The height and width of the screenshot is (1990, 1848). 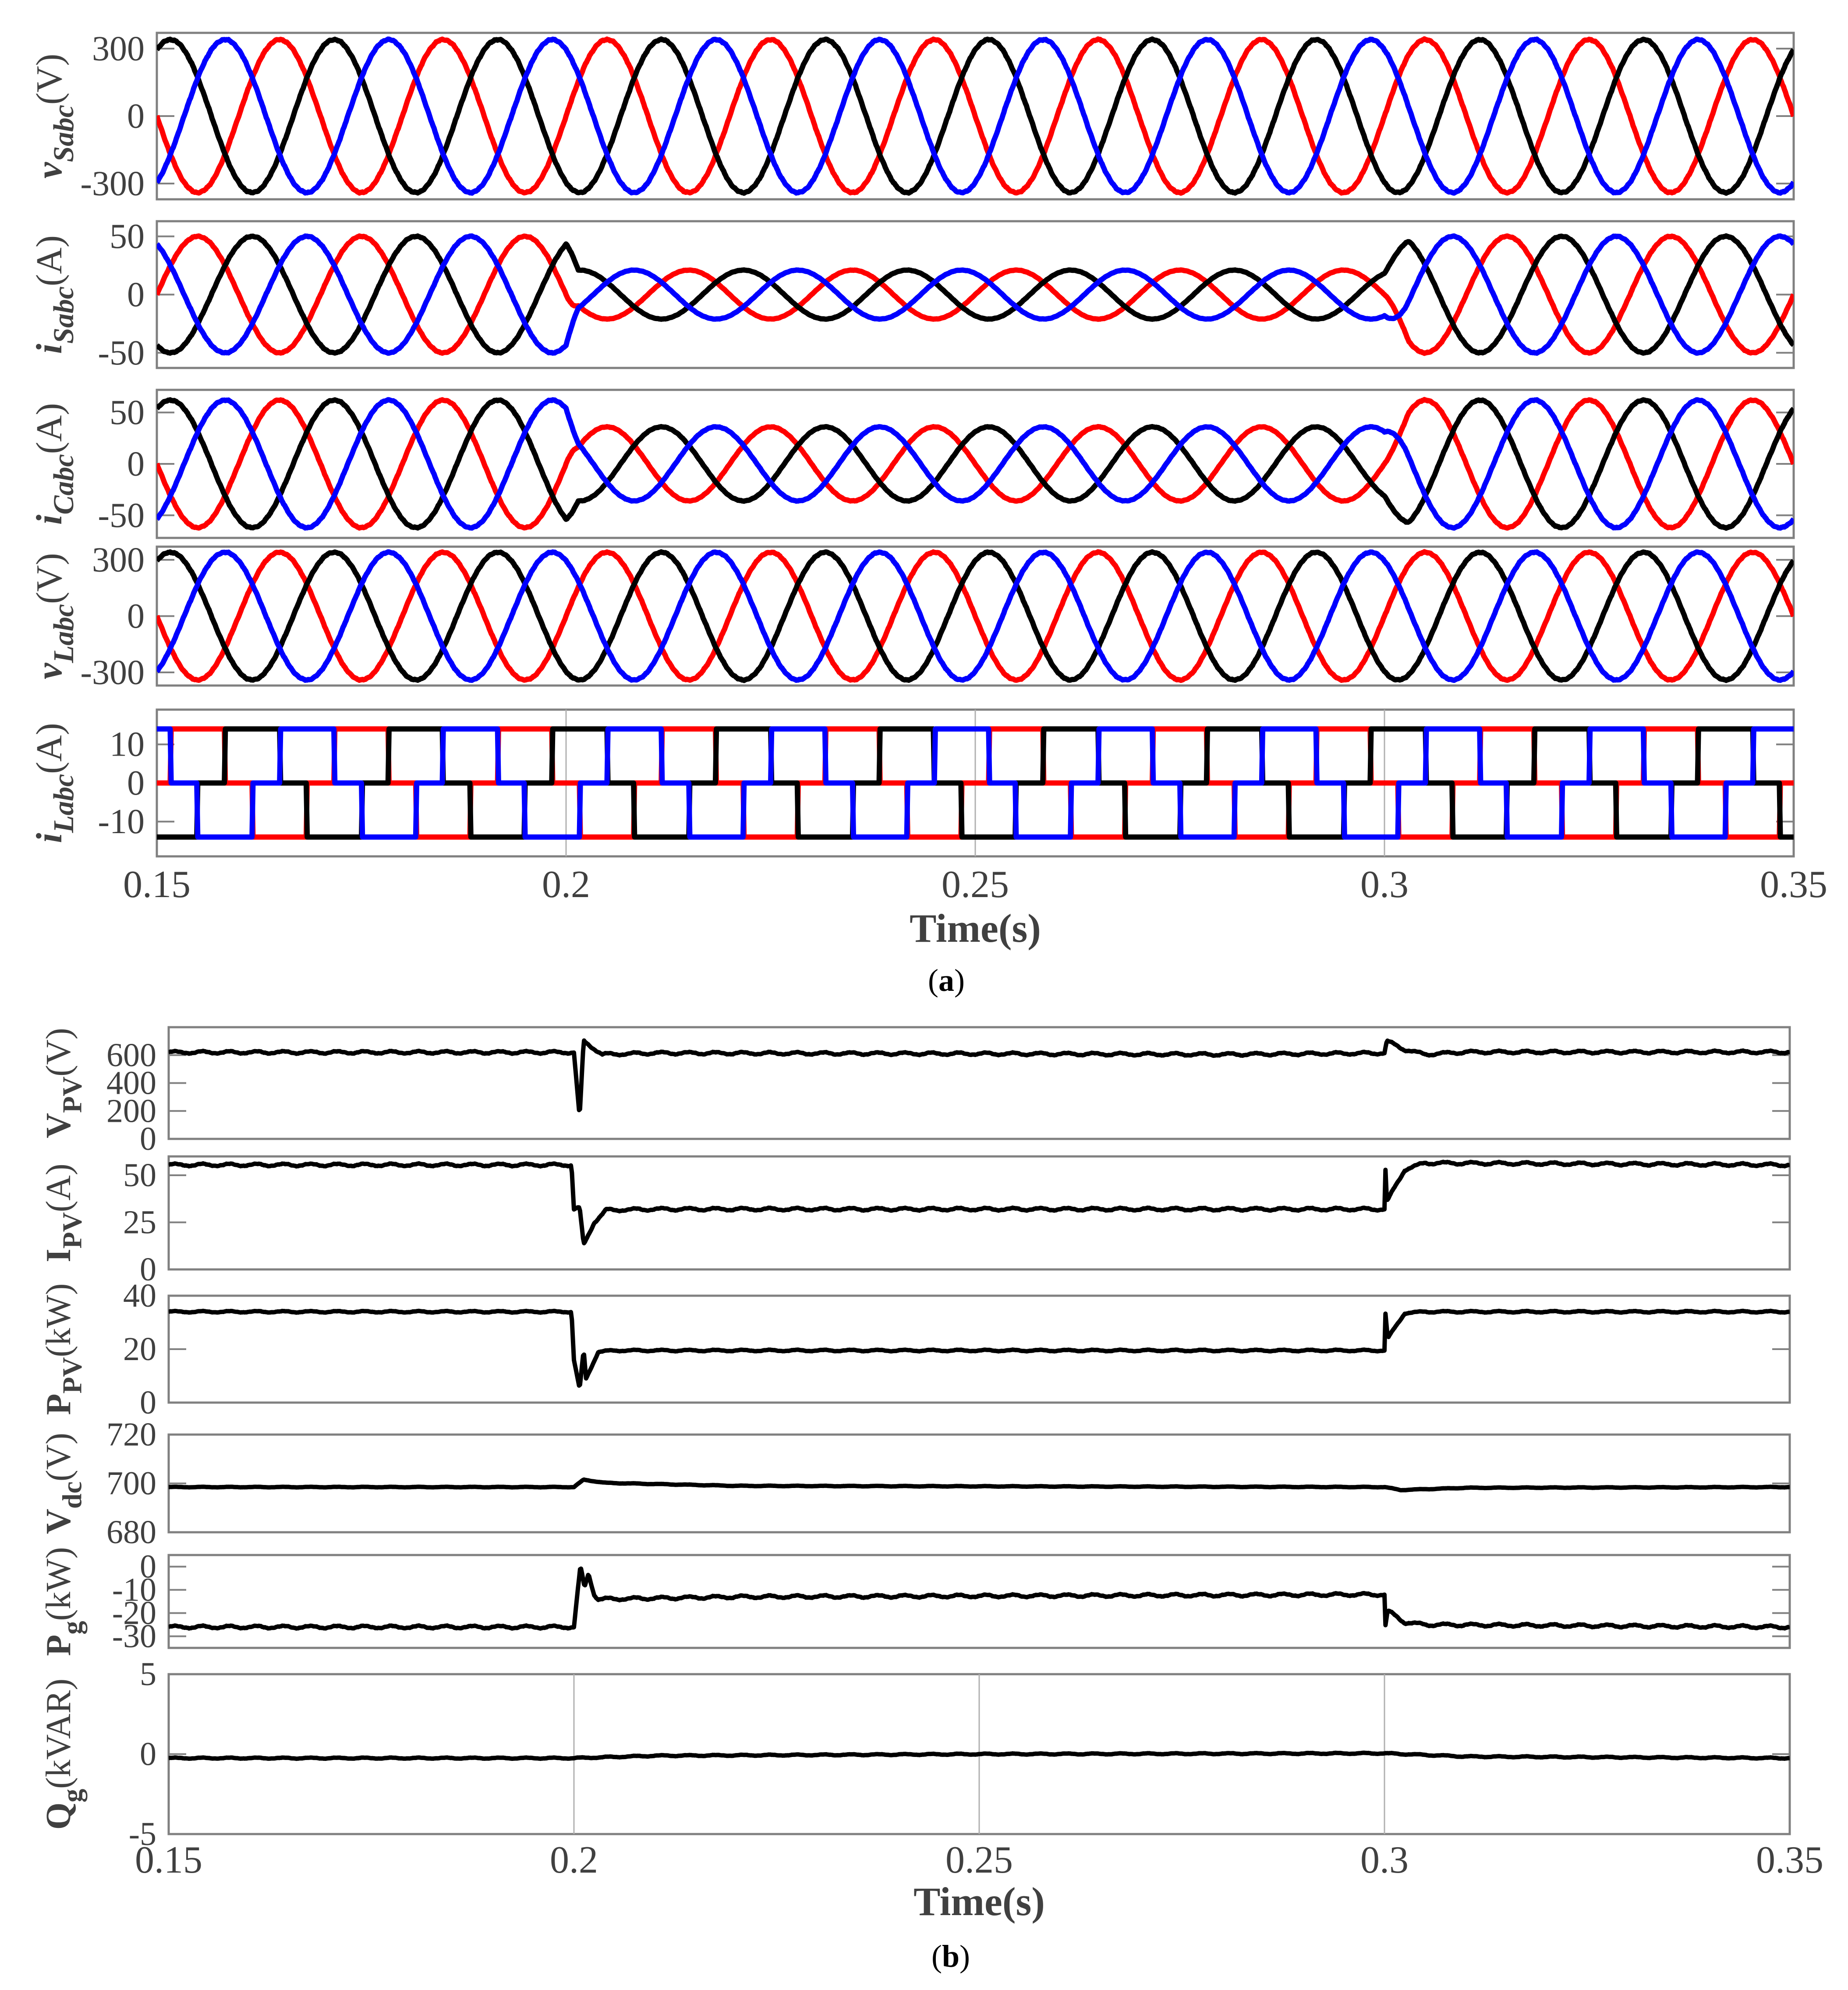 I want to click on subplot-iSabc: 50 0 -50 iSabc(A), so click(x=912, y=294).